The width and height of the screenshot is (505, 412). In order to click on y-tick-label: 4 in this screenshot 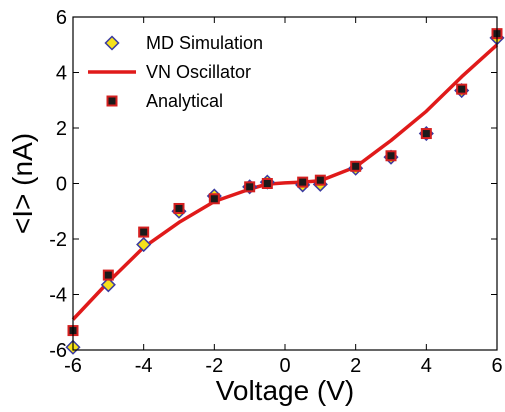, I will do `click(61, 74)`.